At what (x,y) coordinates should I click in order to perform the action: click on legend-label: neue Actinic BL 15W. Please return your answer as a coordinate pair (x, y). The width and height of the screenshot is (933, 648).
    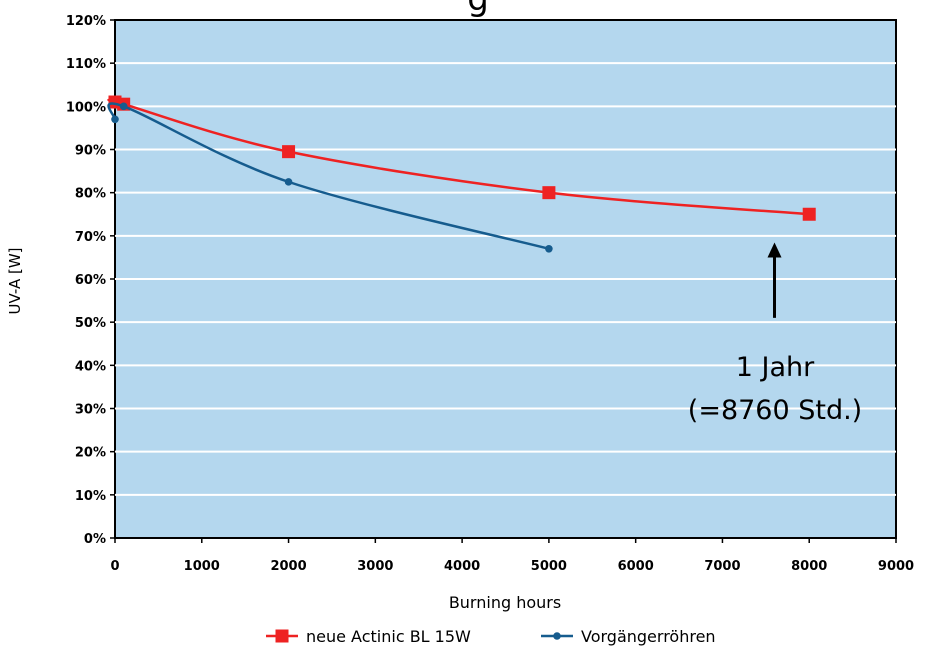
    Looking at the image, I should click on (388, 636).